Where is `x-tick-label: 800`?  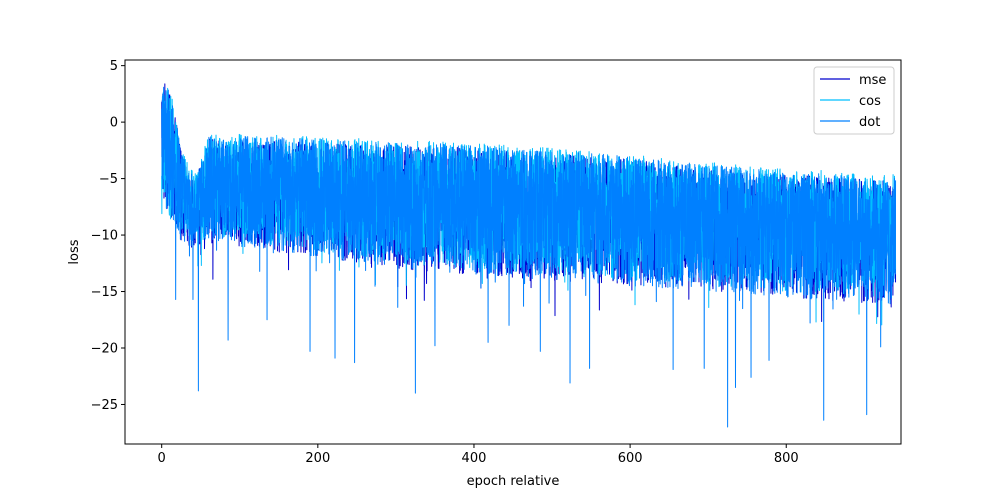
x-tick-label: 800 is located at coordinates (786, 458).